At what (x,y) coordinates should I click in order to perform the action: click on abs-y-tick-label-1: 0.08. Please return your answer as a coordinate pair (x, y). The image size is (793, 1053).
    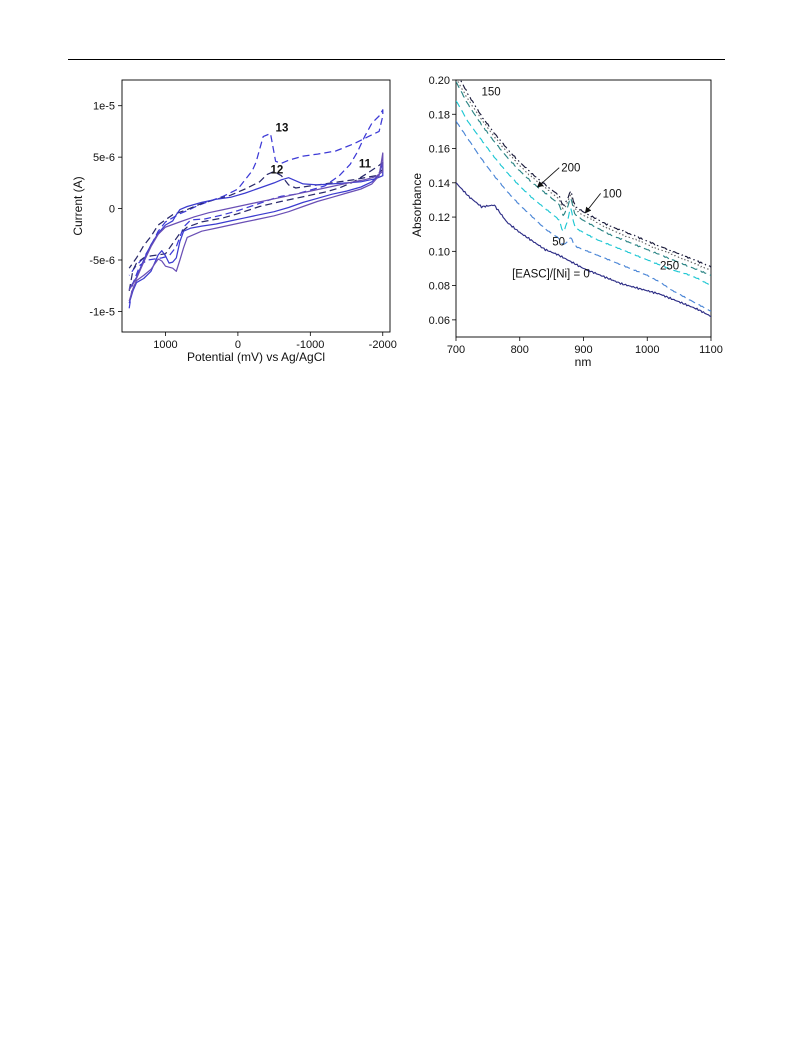
    Looking at the image, I should click on (439, 287).